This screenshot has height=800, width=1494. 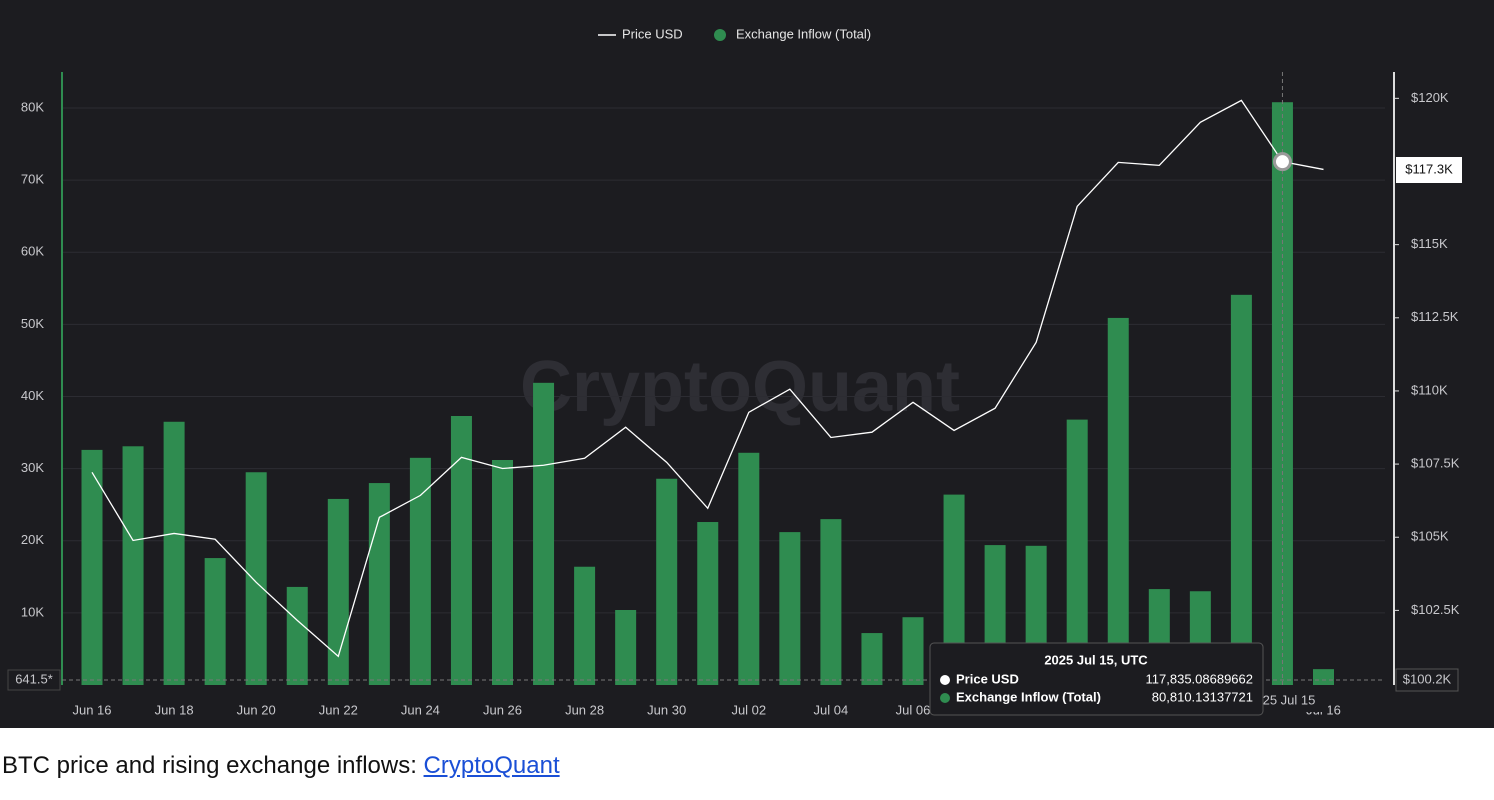 I want to click on legend-label: Exchange Inflow (Total), so click(x=803, y=33).